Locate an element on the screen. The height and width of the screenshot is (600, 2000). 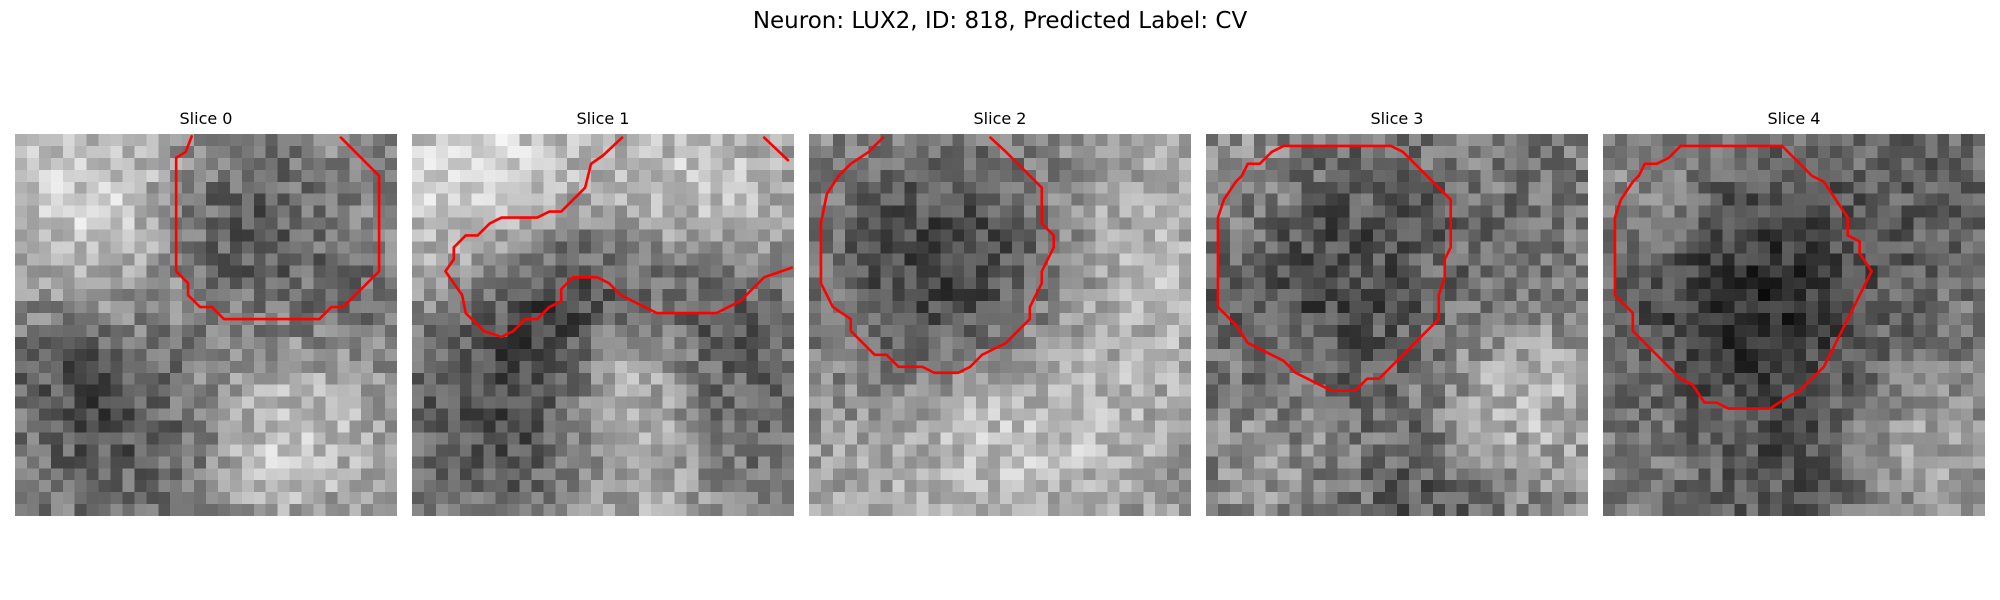
slice-panel-2: Slice 2 is located at coordinates (1000, 312).